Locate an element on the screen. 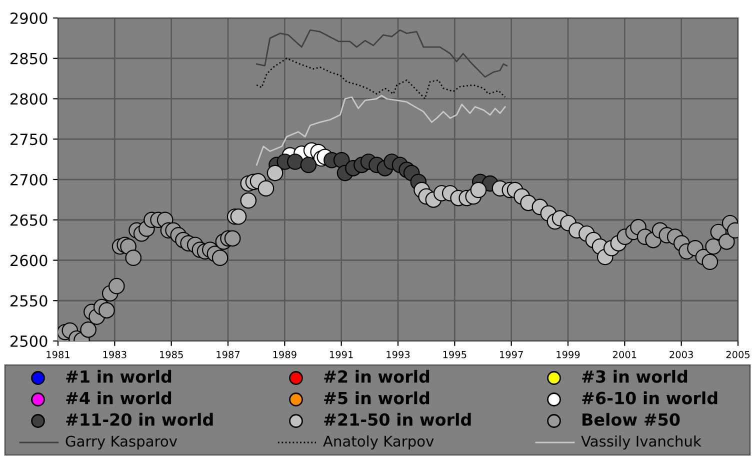 The image size is (756, 464). x-tick-label: 1987 is located at coordinates (228, 354).